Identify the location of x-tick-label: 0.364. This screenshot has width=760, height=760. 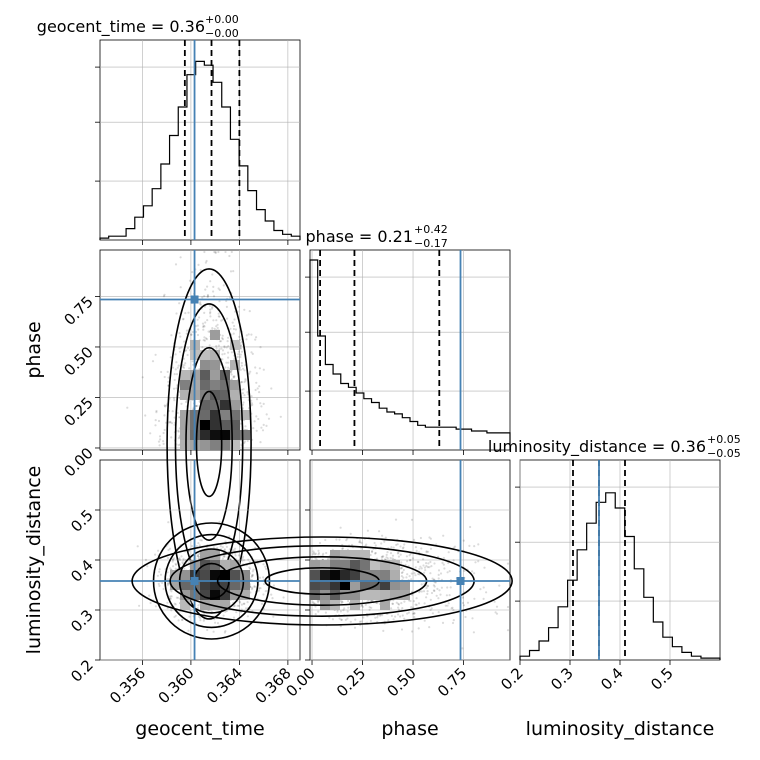
(224, 685).